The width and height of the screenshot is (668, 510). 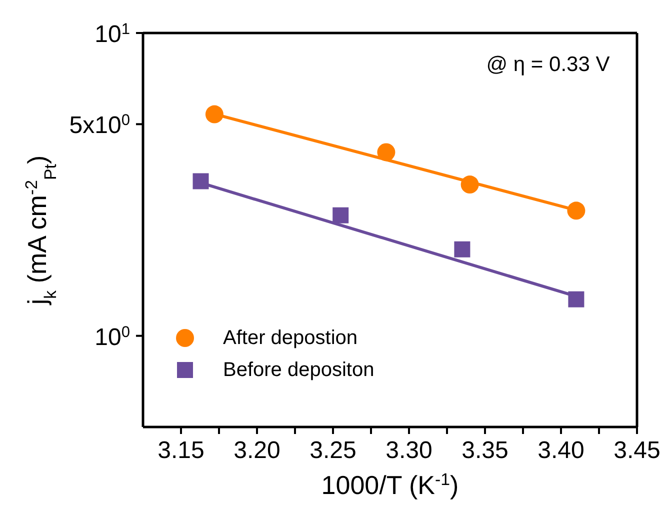 What do you see at coordinates (290, 338) in the screenshot?
I see `legend-label: After depostion` at bounding box center [290, 338].